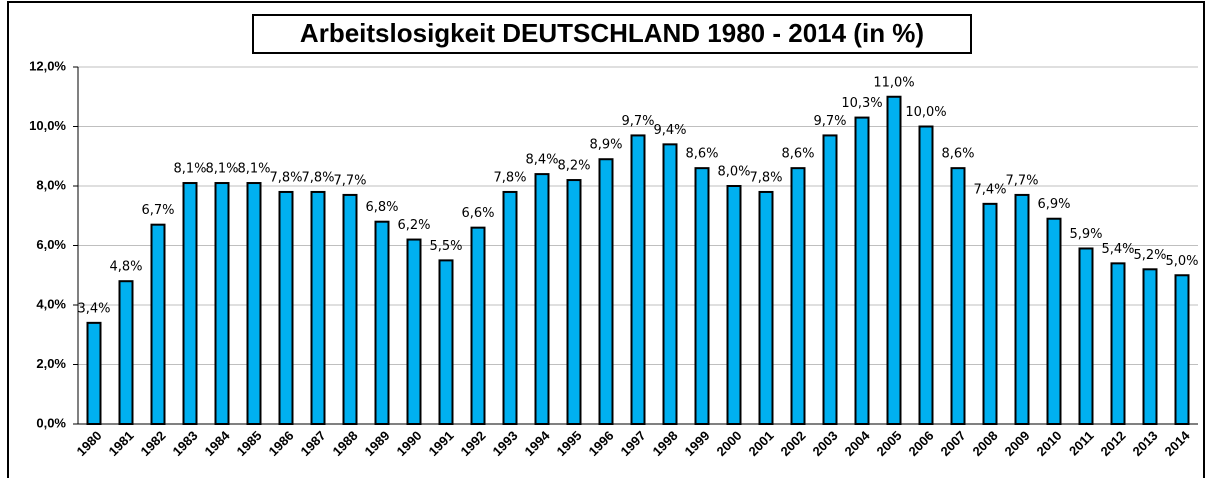 The image size is (1213, 478). What do you see at coordinates (93, 308) in the screenshot?
I see `value-label: 3,4%` at bounding box center [93, 308].